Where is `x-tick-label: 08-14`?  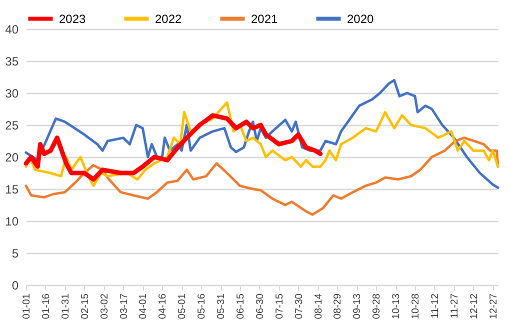 x-tick-label: 08-14 is located at coordinates (318, 306).